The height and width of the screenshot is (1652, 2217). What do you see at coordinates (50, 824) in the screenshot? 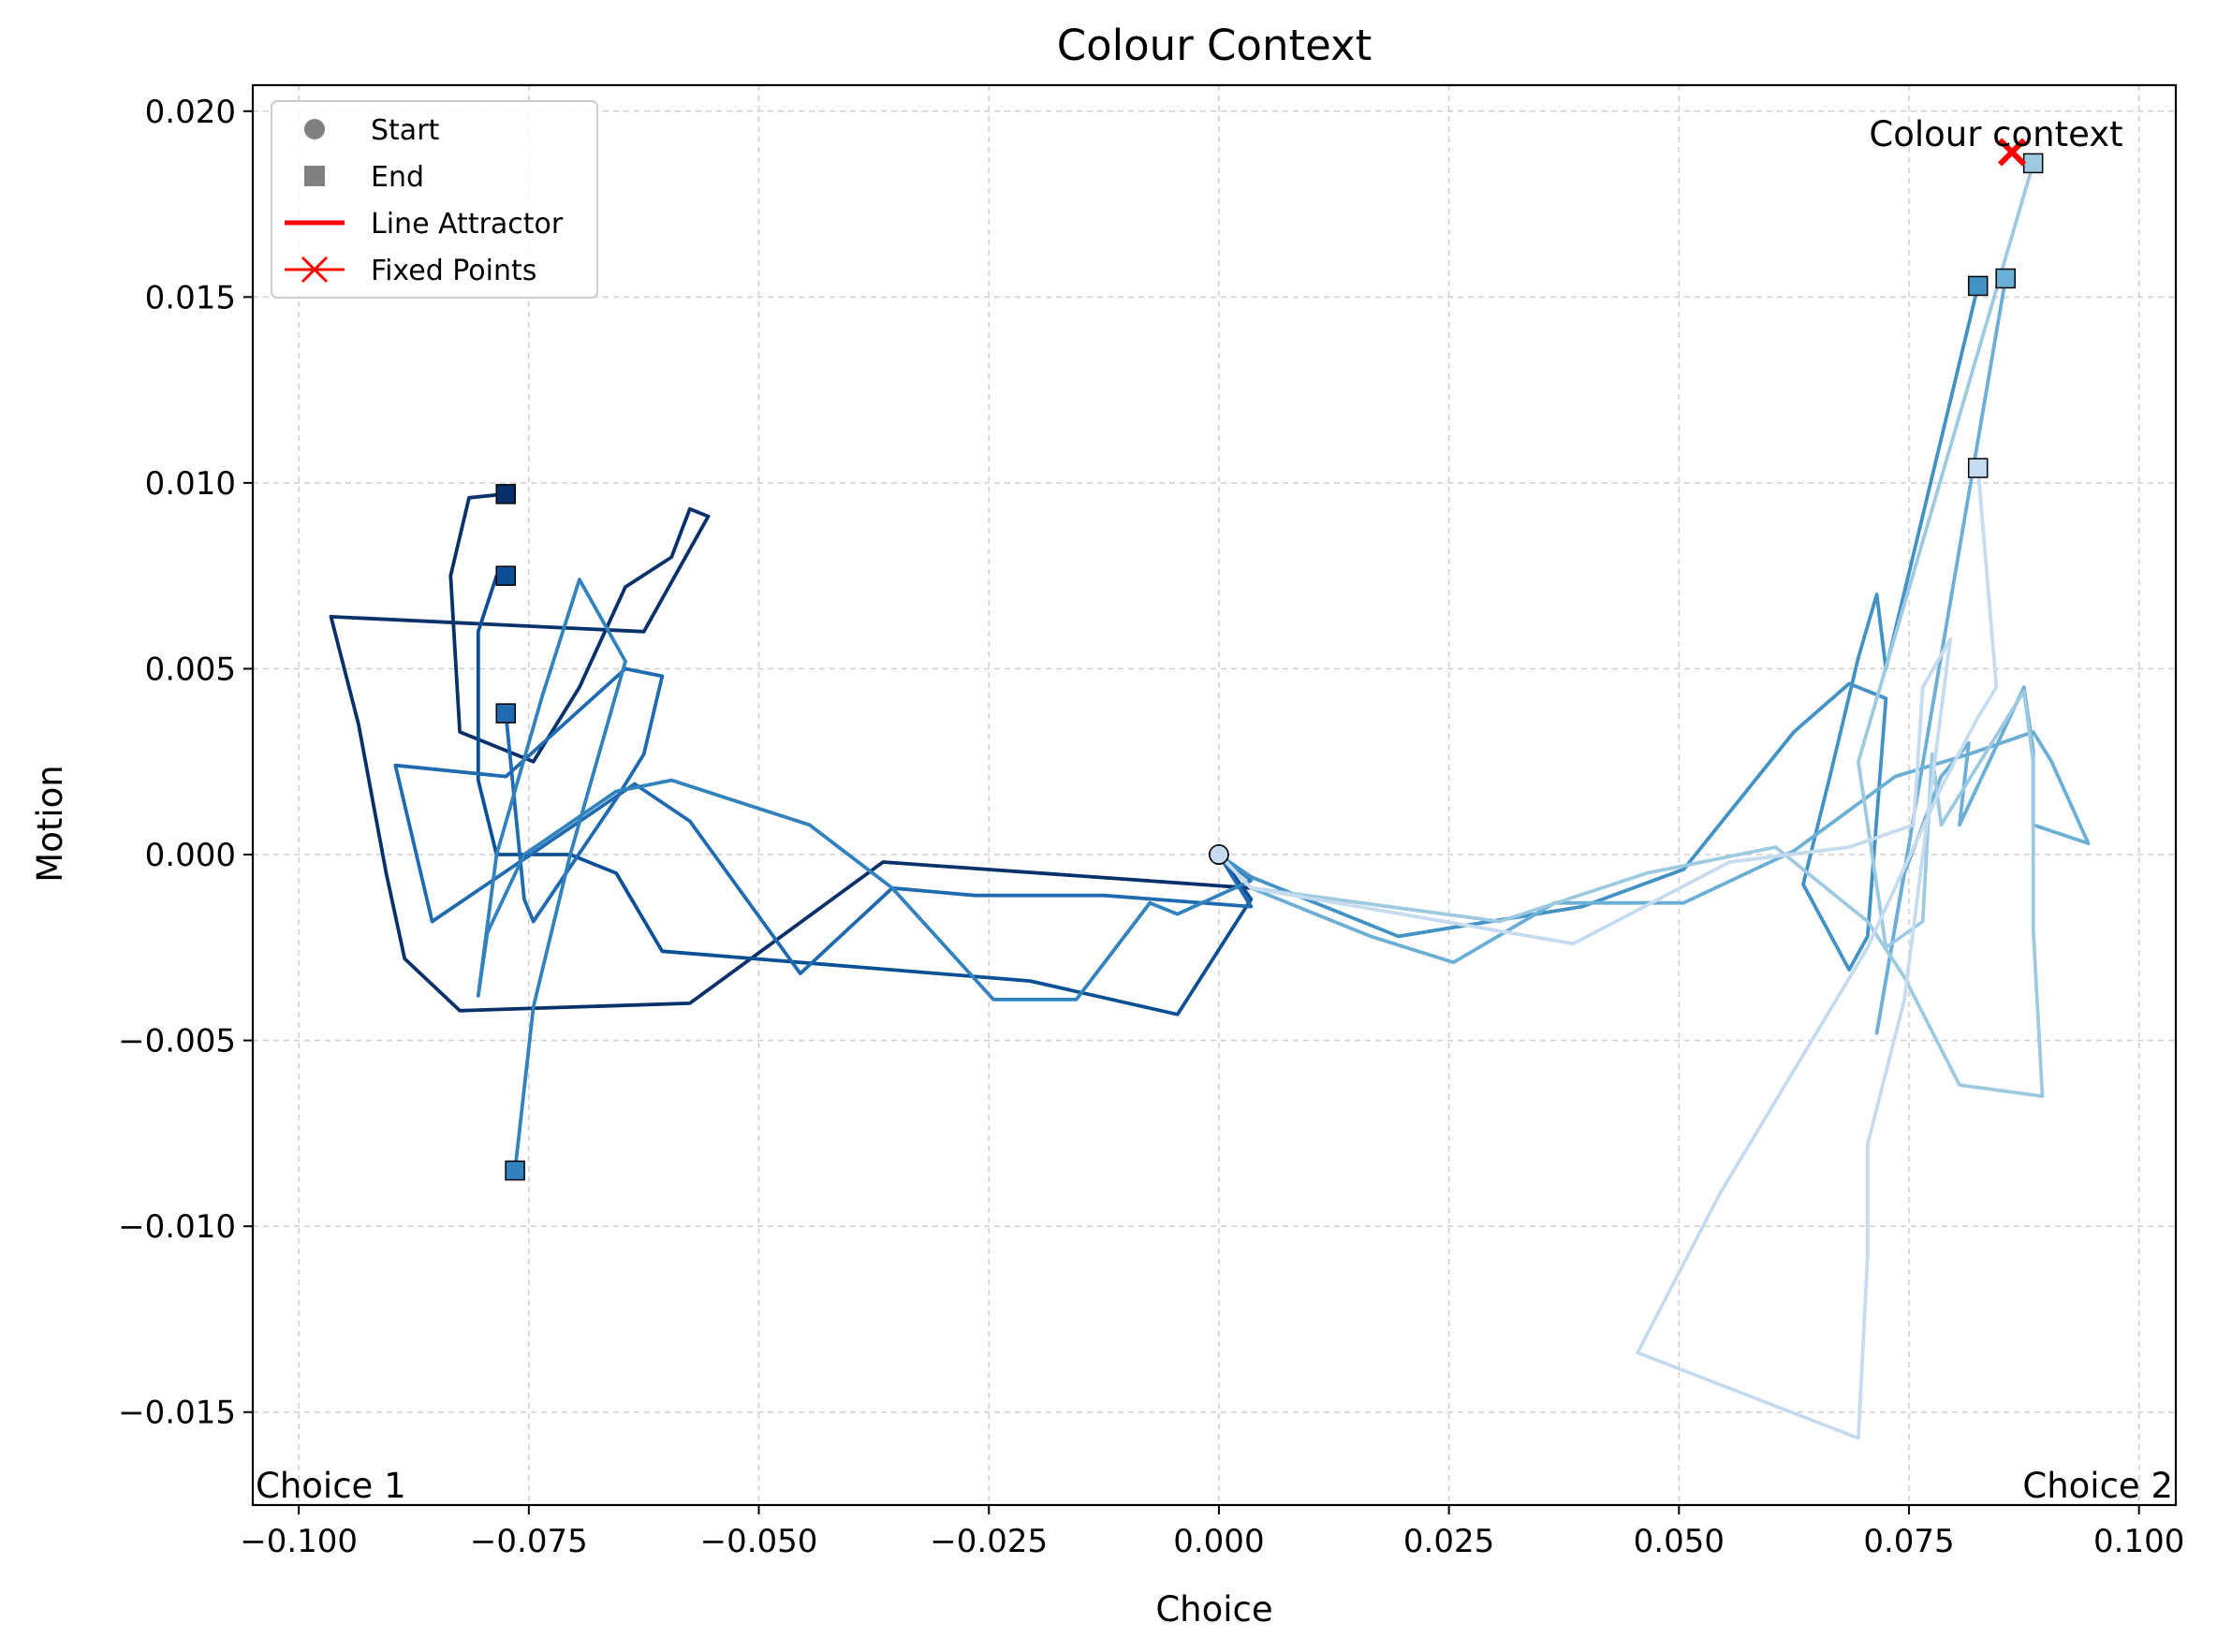
I see `y-axis-label: Motion` at bounding box center [50, 824].